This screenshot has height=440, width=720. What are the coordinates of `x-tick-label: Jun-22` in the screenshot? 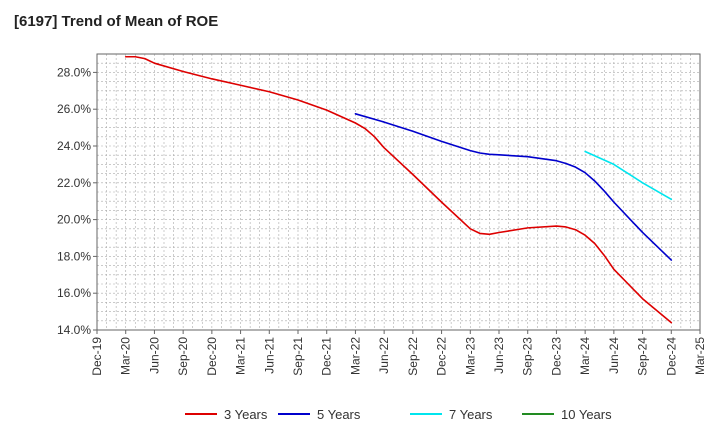 It's located at (384, 355).